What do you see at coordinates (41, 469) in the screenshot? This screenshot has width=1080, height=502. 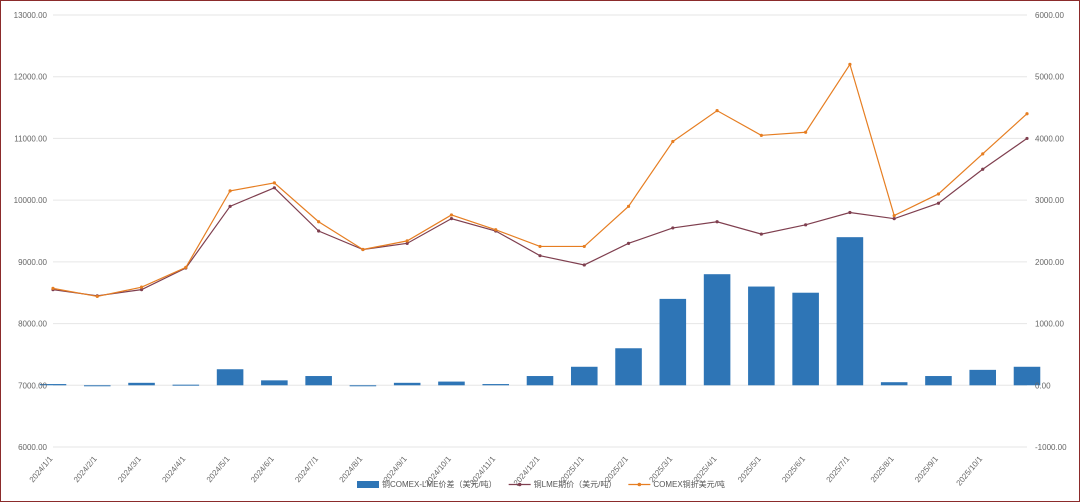 I see `x-tick-label: 2024/1/1` at bounding box center [41, 469].